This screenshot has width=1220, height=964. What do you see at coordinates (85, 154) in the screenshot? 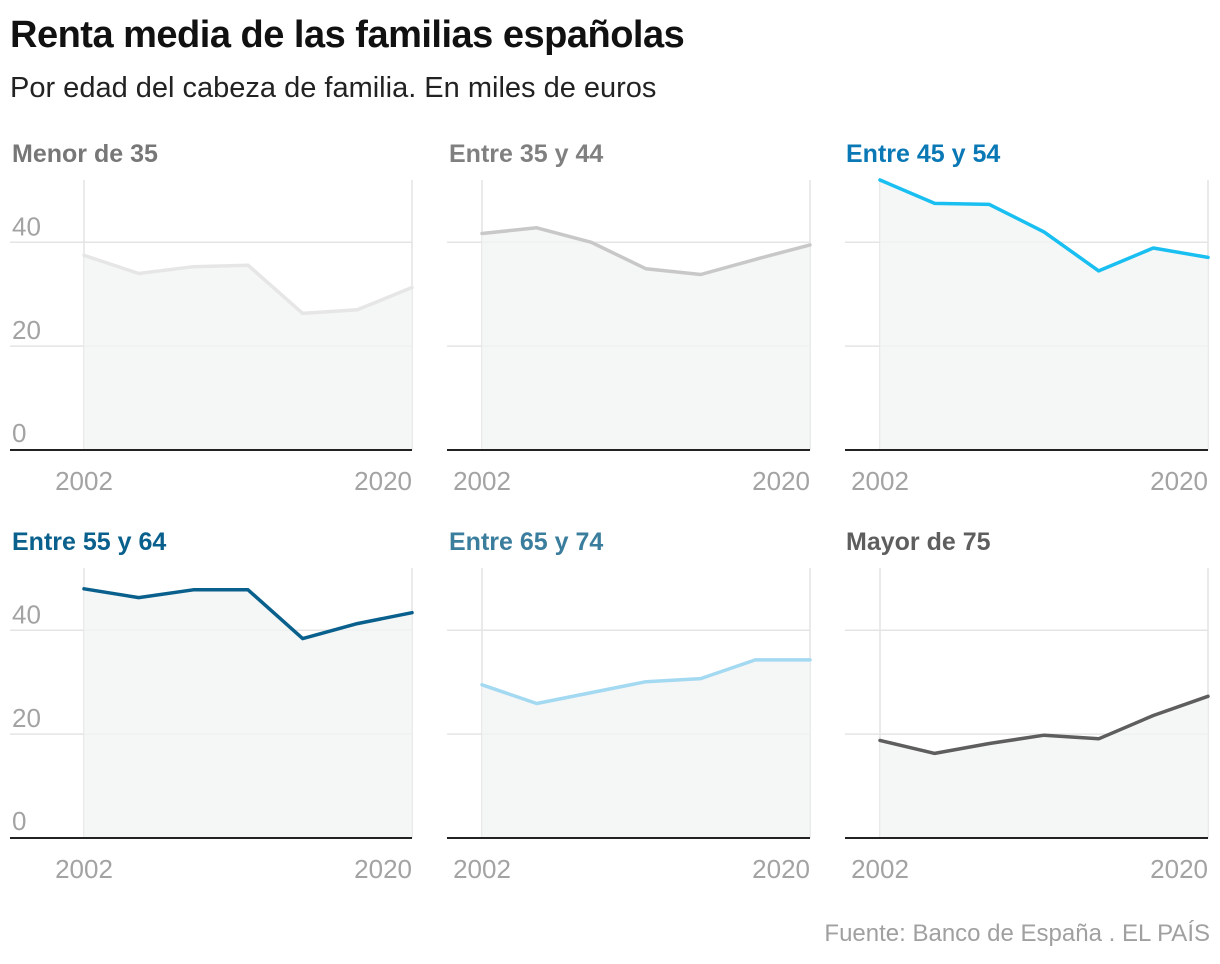
I see `panel-title: Menor de 35` at bounding box center [85, 154].